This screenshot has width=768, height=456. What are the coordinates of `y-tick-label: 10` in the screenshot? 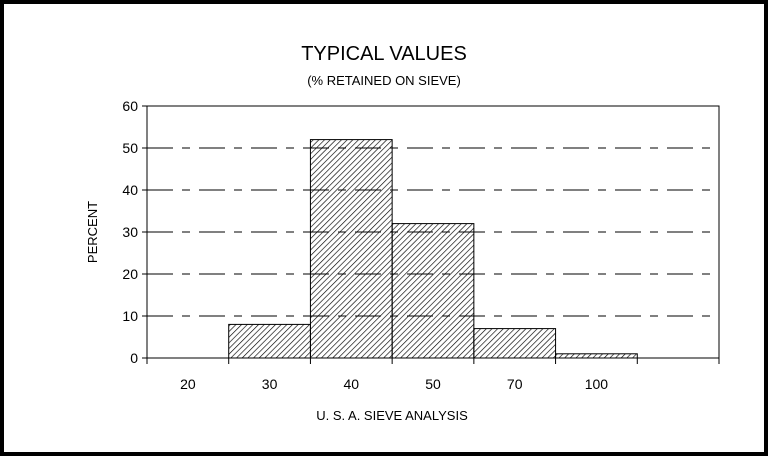 It's located at (130, 316).